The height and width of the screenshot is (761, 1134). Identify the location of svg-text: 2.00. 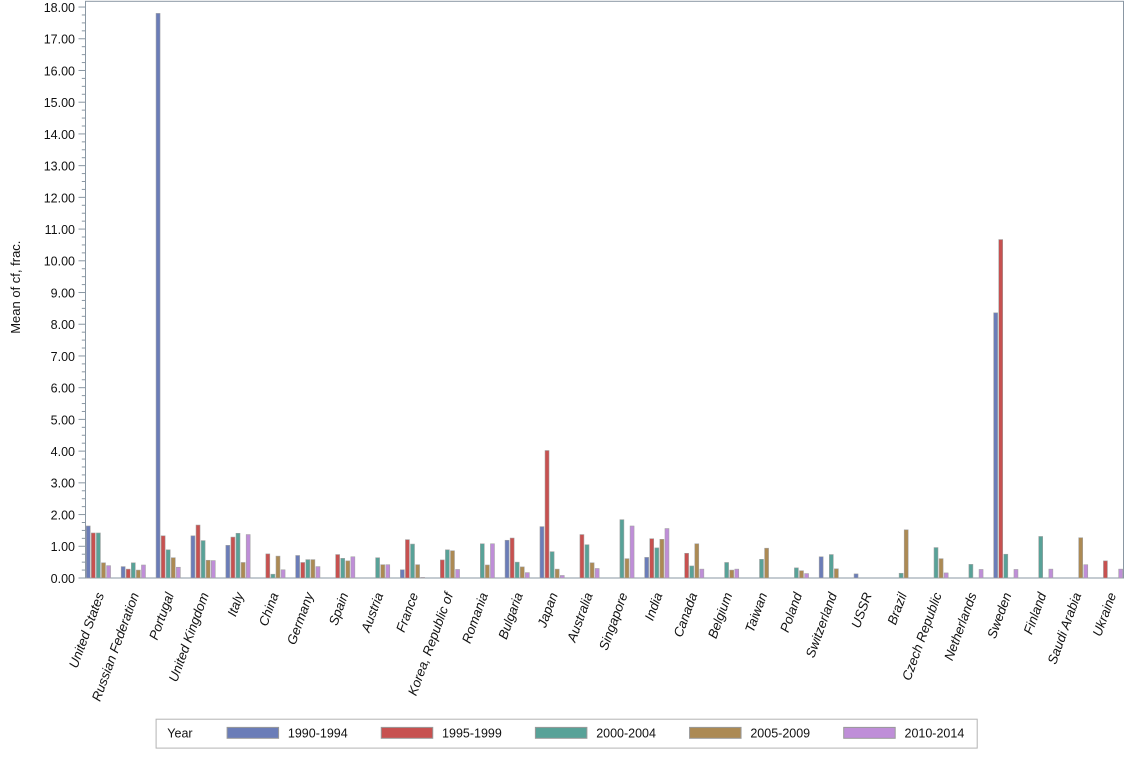
(63, 515).